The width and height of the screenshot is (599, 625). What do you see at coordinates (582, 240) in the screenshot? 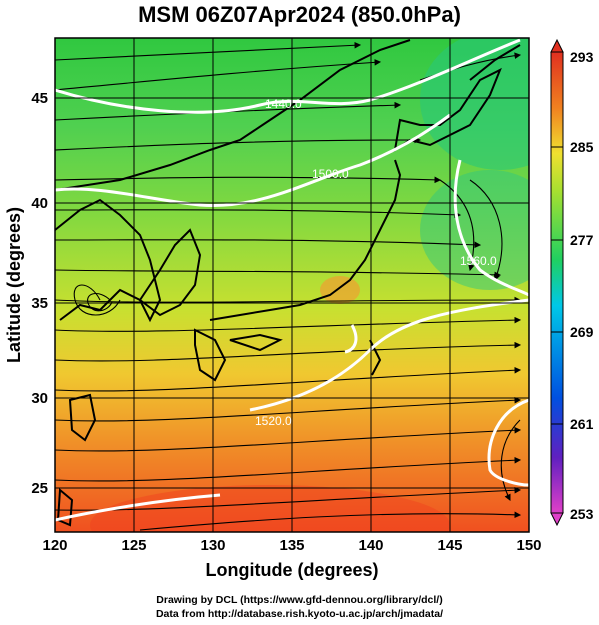
I see `colorbar-tick: 277` at bounding box center [582, 240].